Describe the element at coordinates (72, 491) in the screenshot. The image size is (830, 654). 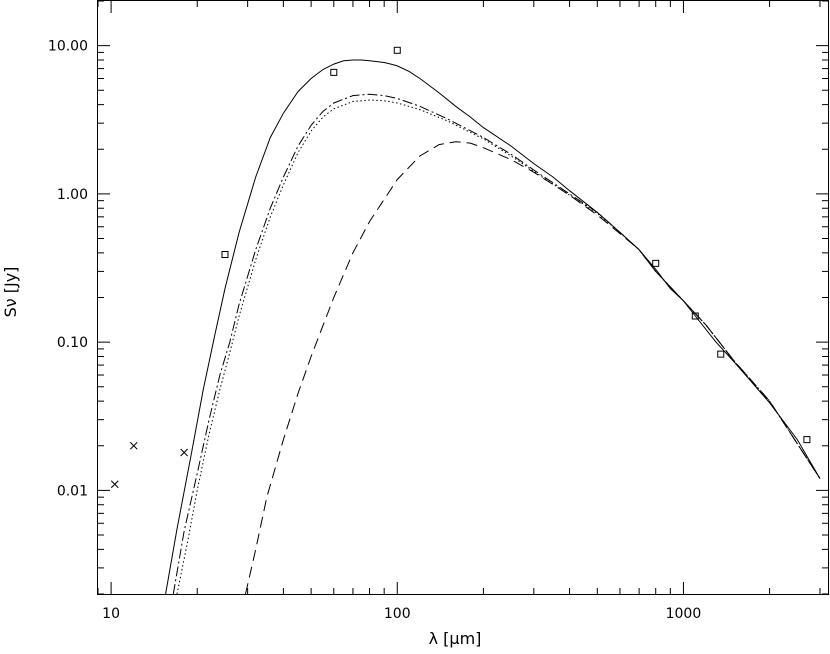
I see `y-tick-label: 0.01` at that location.